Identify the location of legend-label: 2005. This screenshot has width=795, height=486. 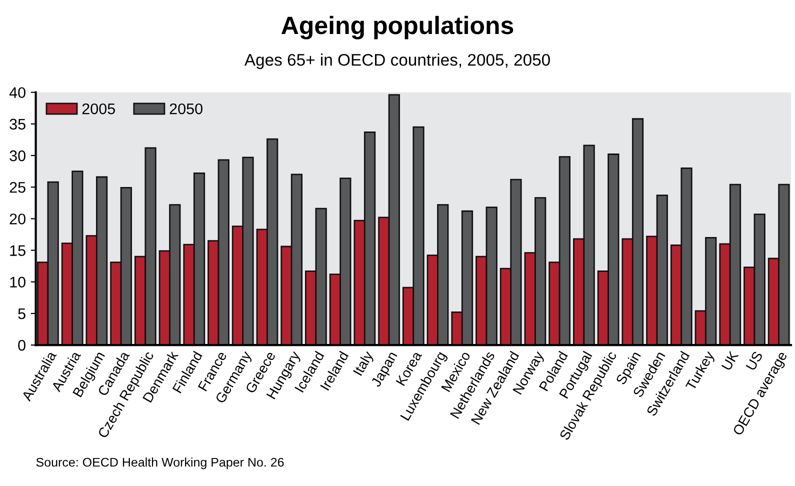
(98, 108).